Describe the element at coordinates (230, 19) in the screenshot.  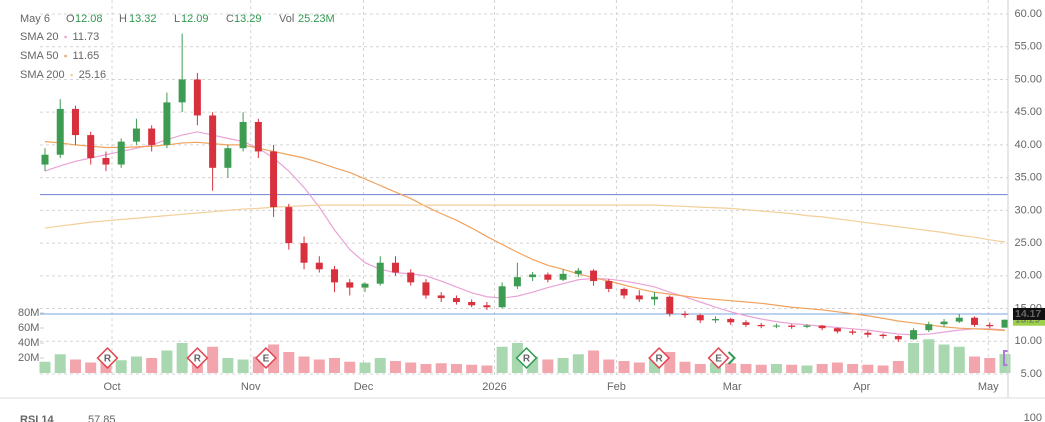
I see `header-label: C` at that location.